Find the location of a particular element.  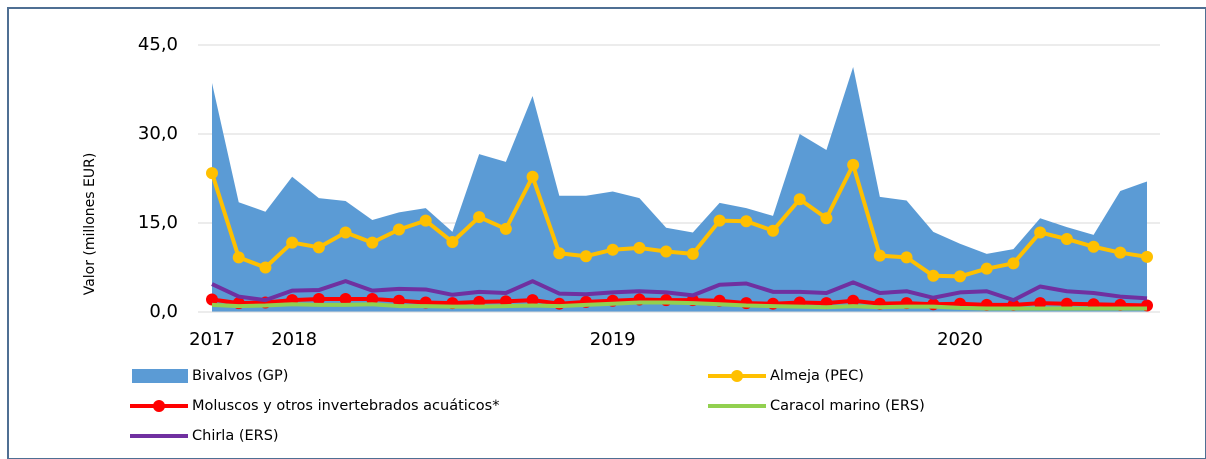

legend-label: Chirla (ERS) is located at coordinates (235, 436).